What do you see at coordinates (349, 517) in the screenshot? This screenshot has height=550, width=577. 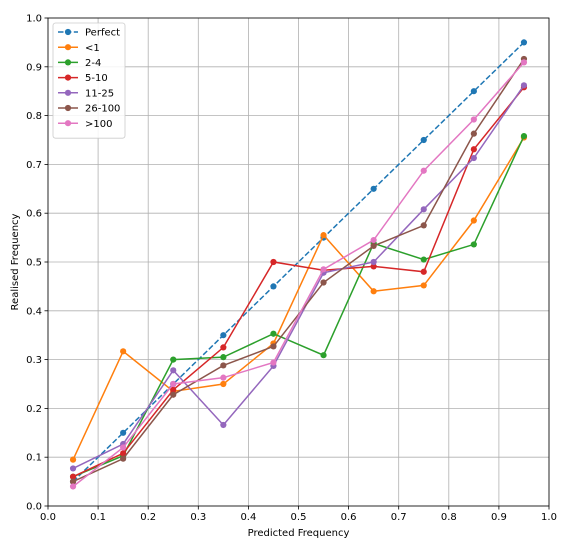 I see `x-tick-label: 0.6` at bounding box center [349, 517].